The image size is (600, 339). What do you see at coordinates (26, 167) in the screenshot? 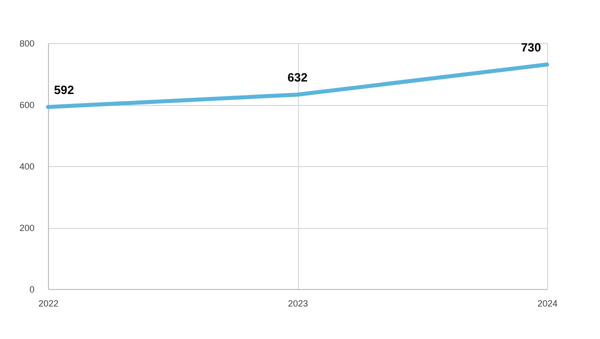
I see `y-tick-label: 400` at bounding box center [26, 167].